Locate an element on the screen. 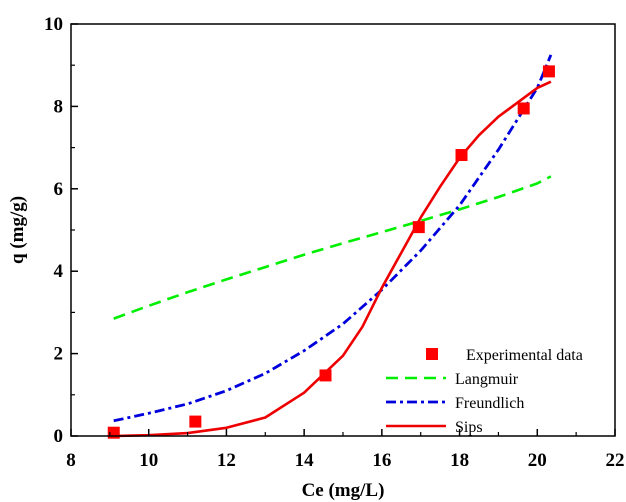  legend-item: Langmuir is located at coordinates (452, 379).